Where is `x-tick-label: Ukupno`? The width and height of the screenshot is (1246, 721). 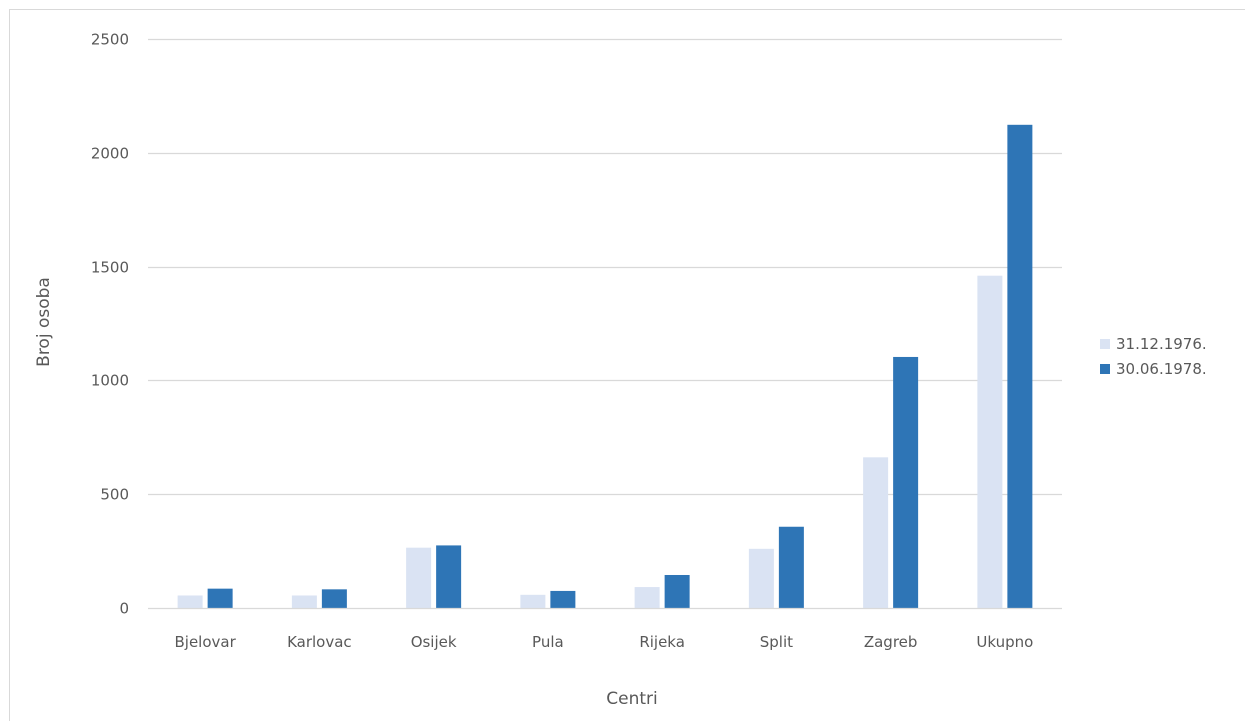 x-tick-label: Ukupno is located at coordinates (1004, 642).